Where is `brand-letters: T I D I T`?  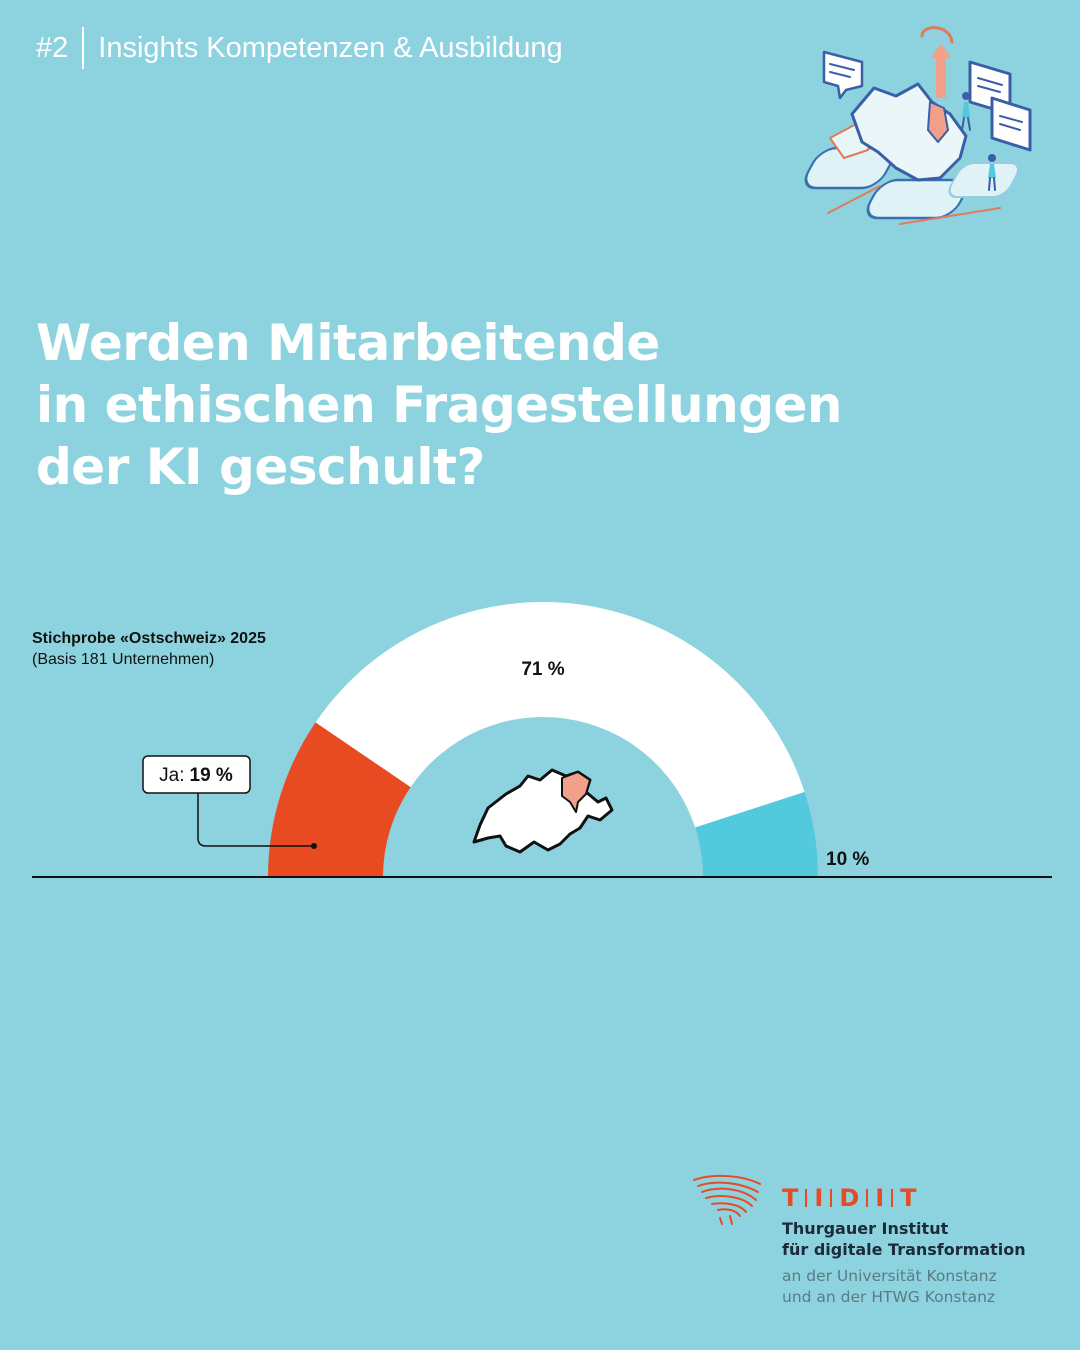
brand-letters: T I D I T is located at coordinates (849, 1198).